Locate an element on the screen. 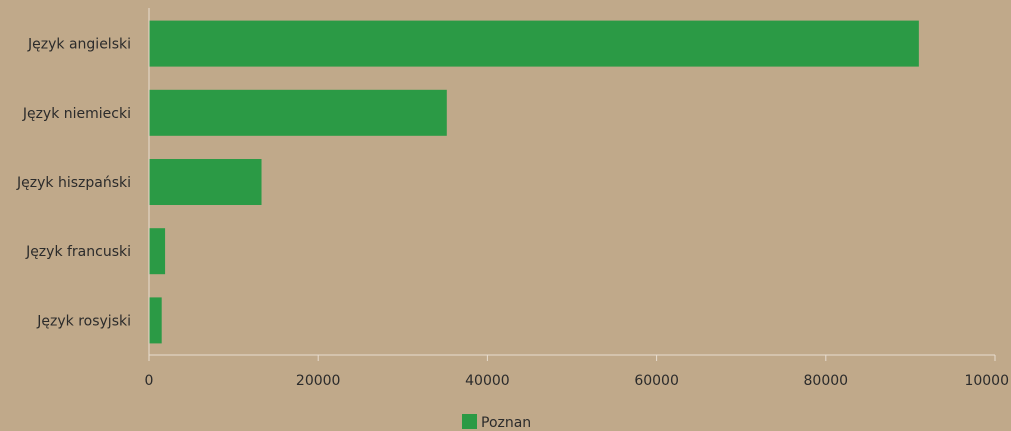 Image resolution: width=1011 pixels, height=431 pixels. category-label-3: Język francuski is located at coordinates (78, 252).